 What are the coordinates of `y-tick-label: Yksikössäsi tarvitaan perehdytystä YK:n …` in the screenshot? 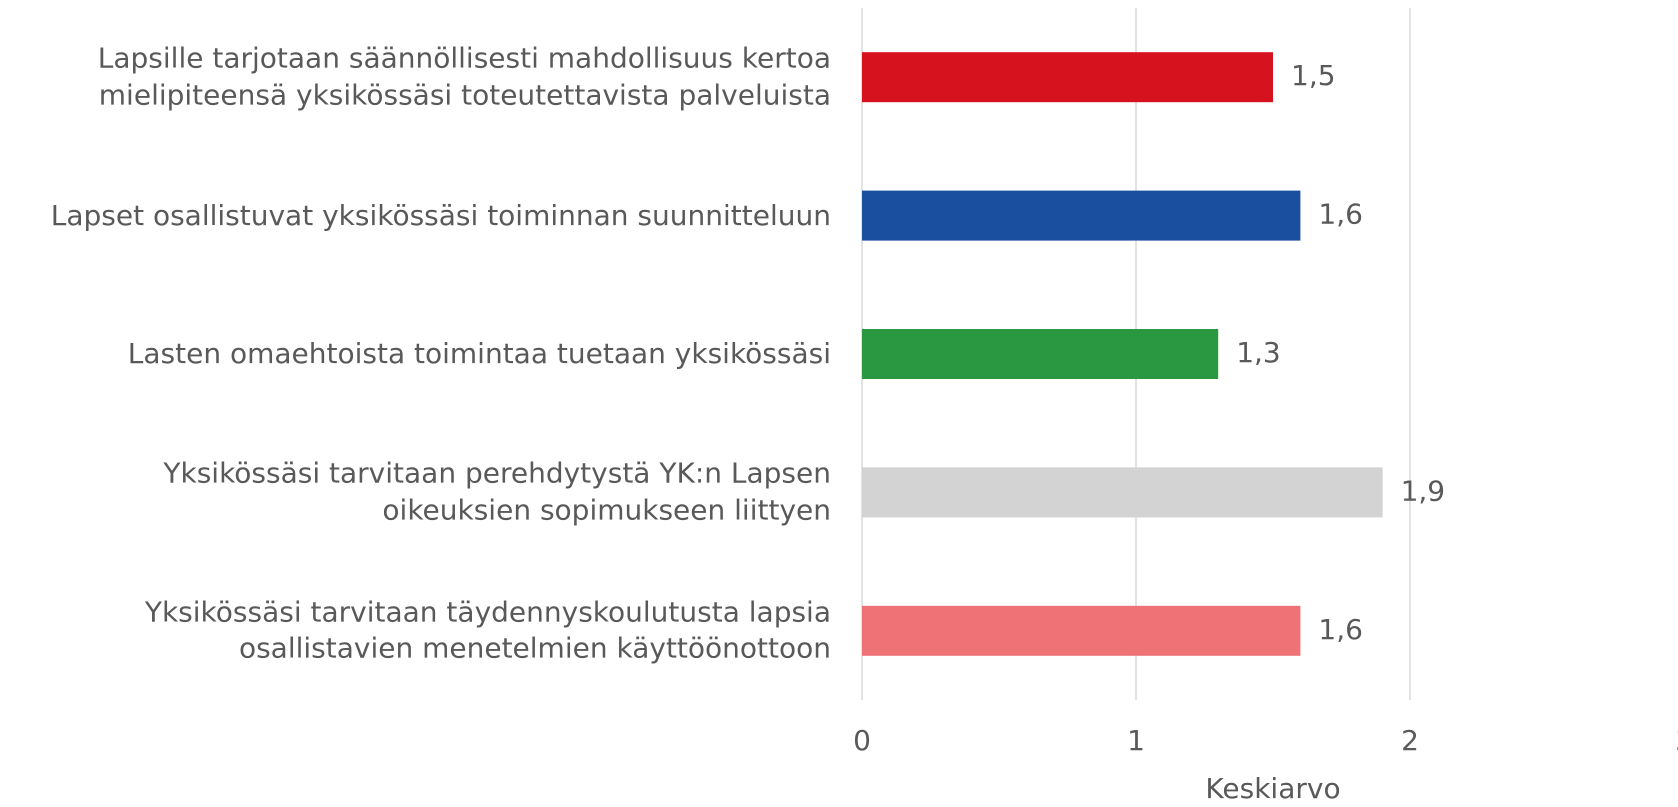 It's located at (497, 492).